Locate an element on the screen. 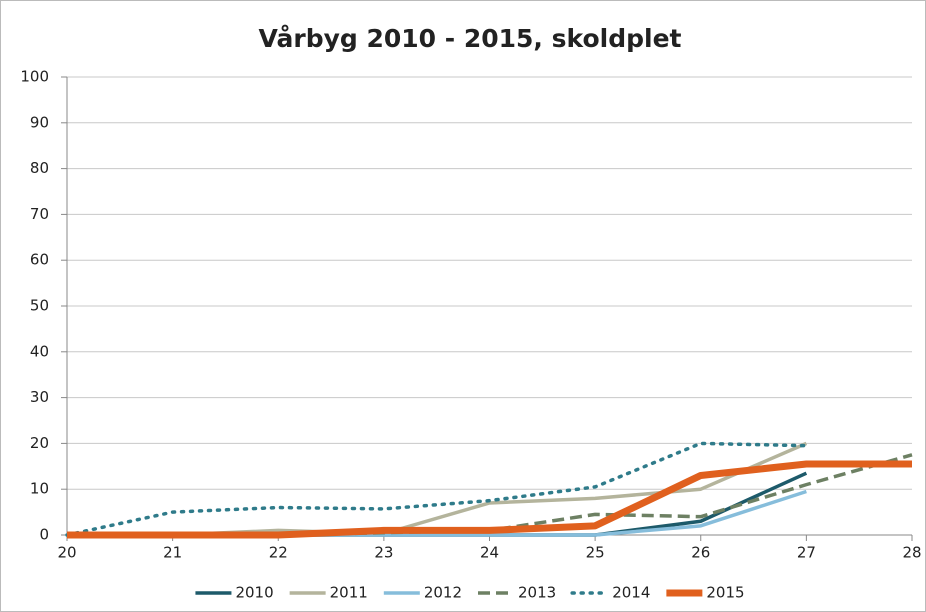  legend-label: 2011 is located at coordinates (349, 593).